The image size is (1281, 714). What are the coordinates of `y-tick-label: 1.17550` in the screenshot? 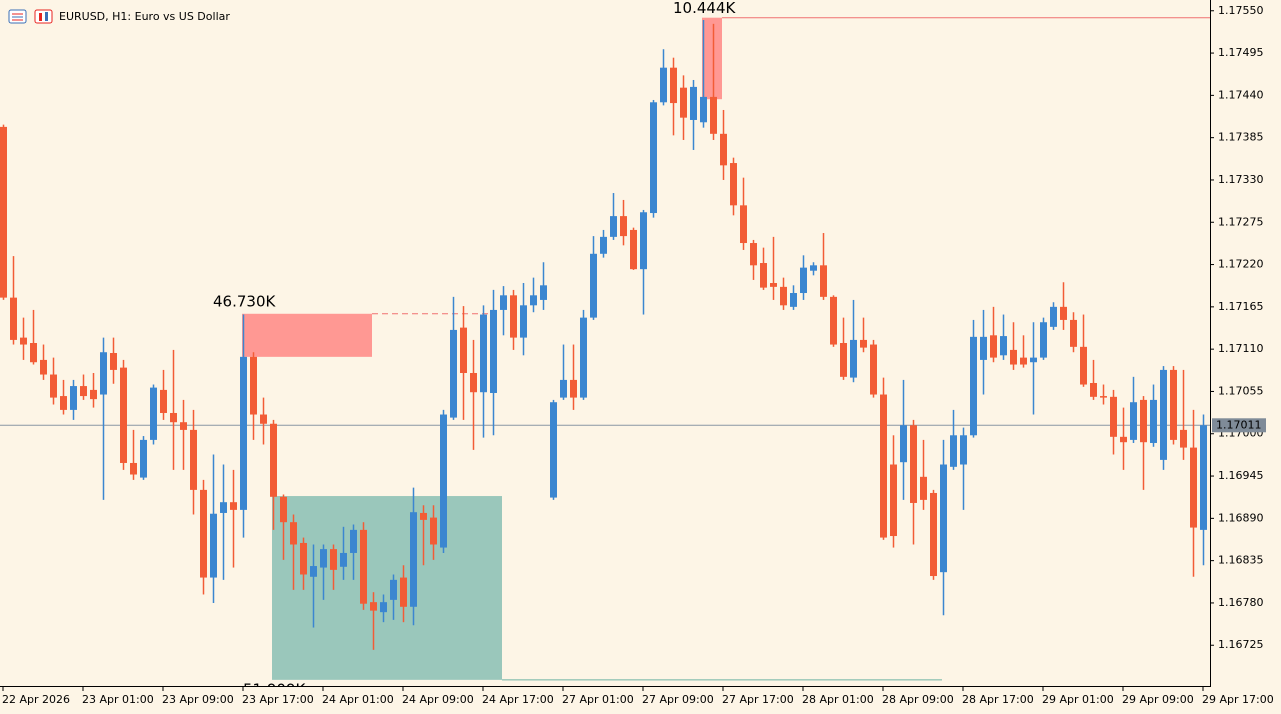 It's located at (1241, 10).